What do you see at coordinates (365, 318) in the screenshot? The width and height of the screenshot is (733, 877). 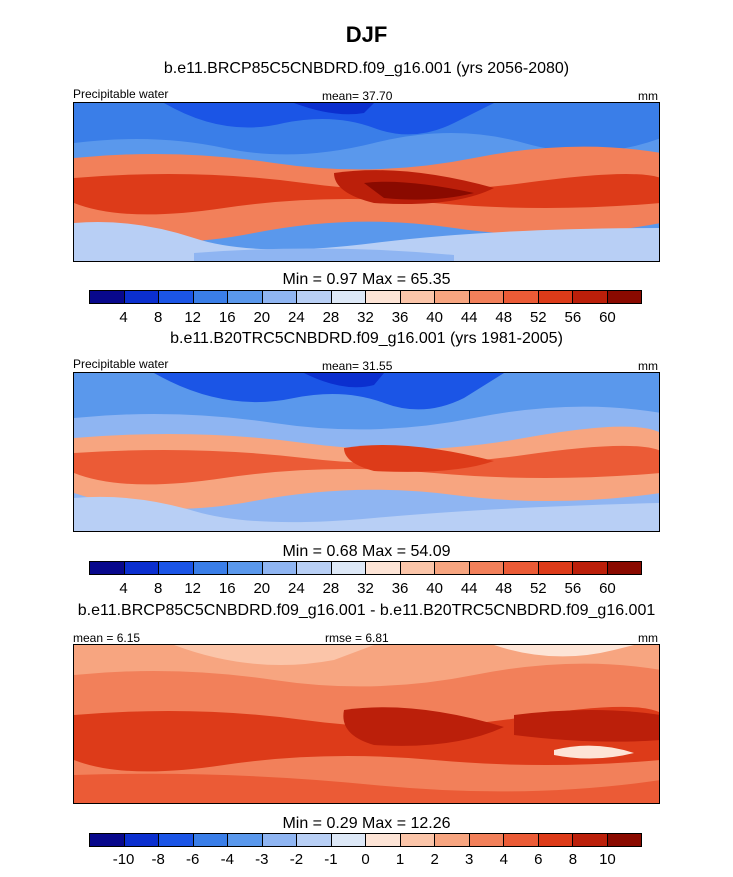 I see `panel1-colorbar-ticks: 4 8 12 16 20 24 28 32 36 40 44 48 52 56 60` at bounding box center [365, 318].